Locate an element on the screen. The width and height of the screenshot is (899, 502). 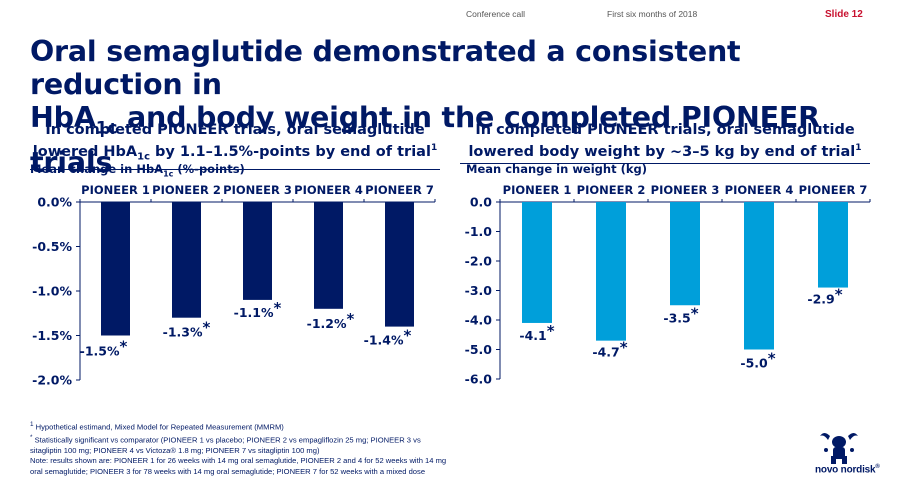
y-tick-label: -1.5% is located at coordinates (52, 335).